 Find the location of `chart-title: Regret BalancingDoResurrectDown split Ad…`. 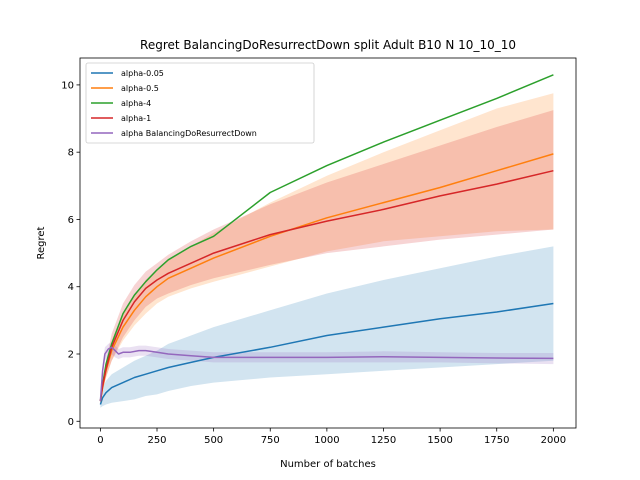

chart-title: Regret BalancingDoResurrectDown split Ad… is located at coordinates (328, 45).